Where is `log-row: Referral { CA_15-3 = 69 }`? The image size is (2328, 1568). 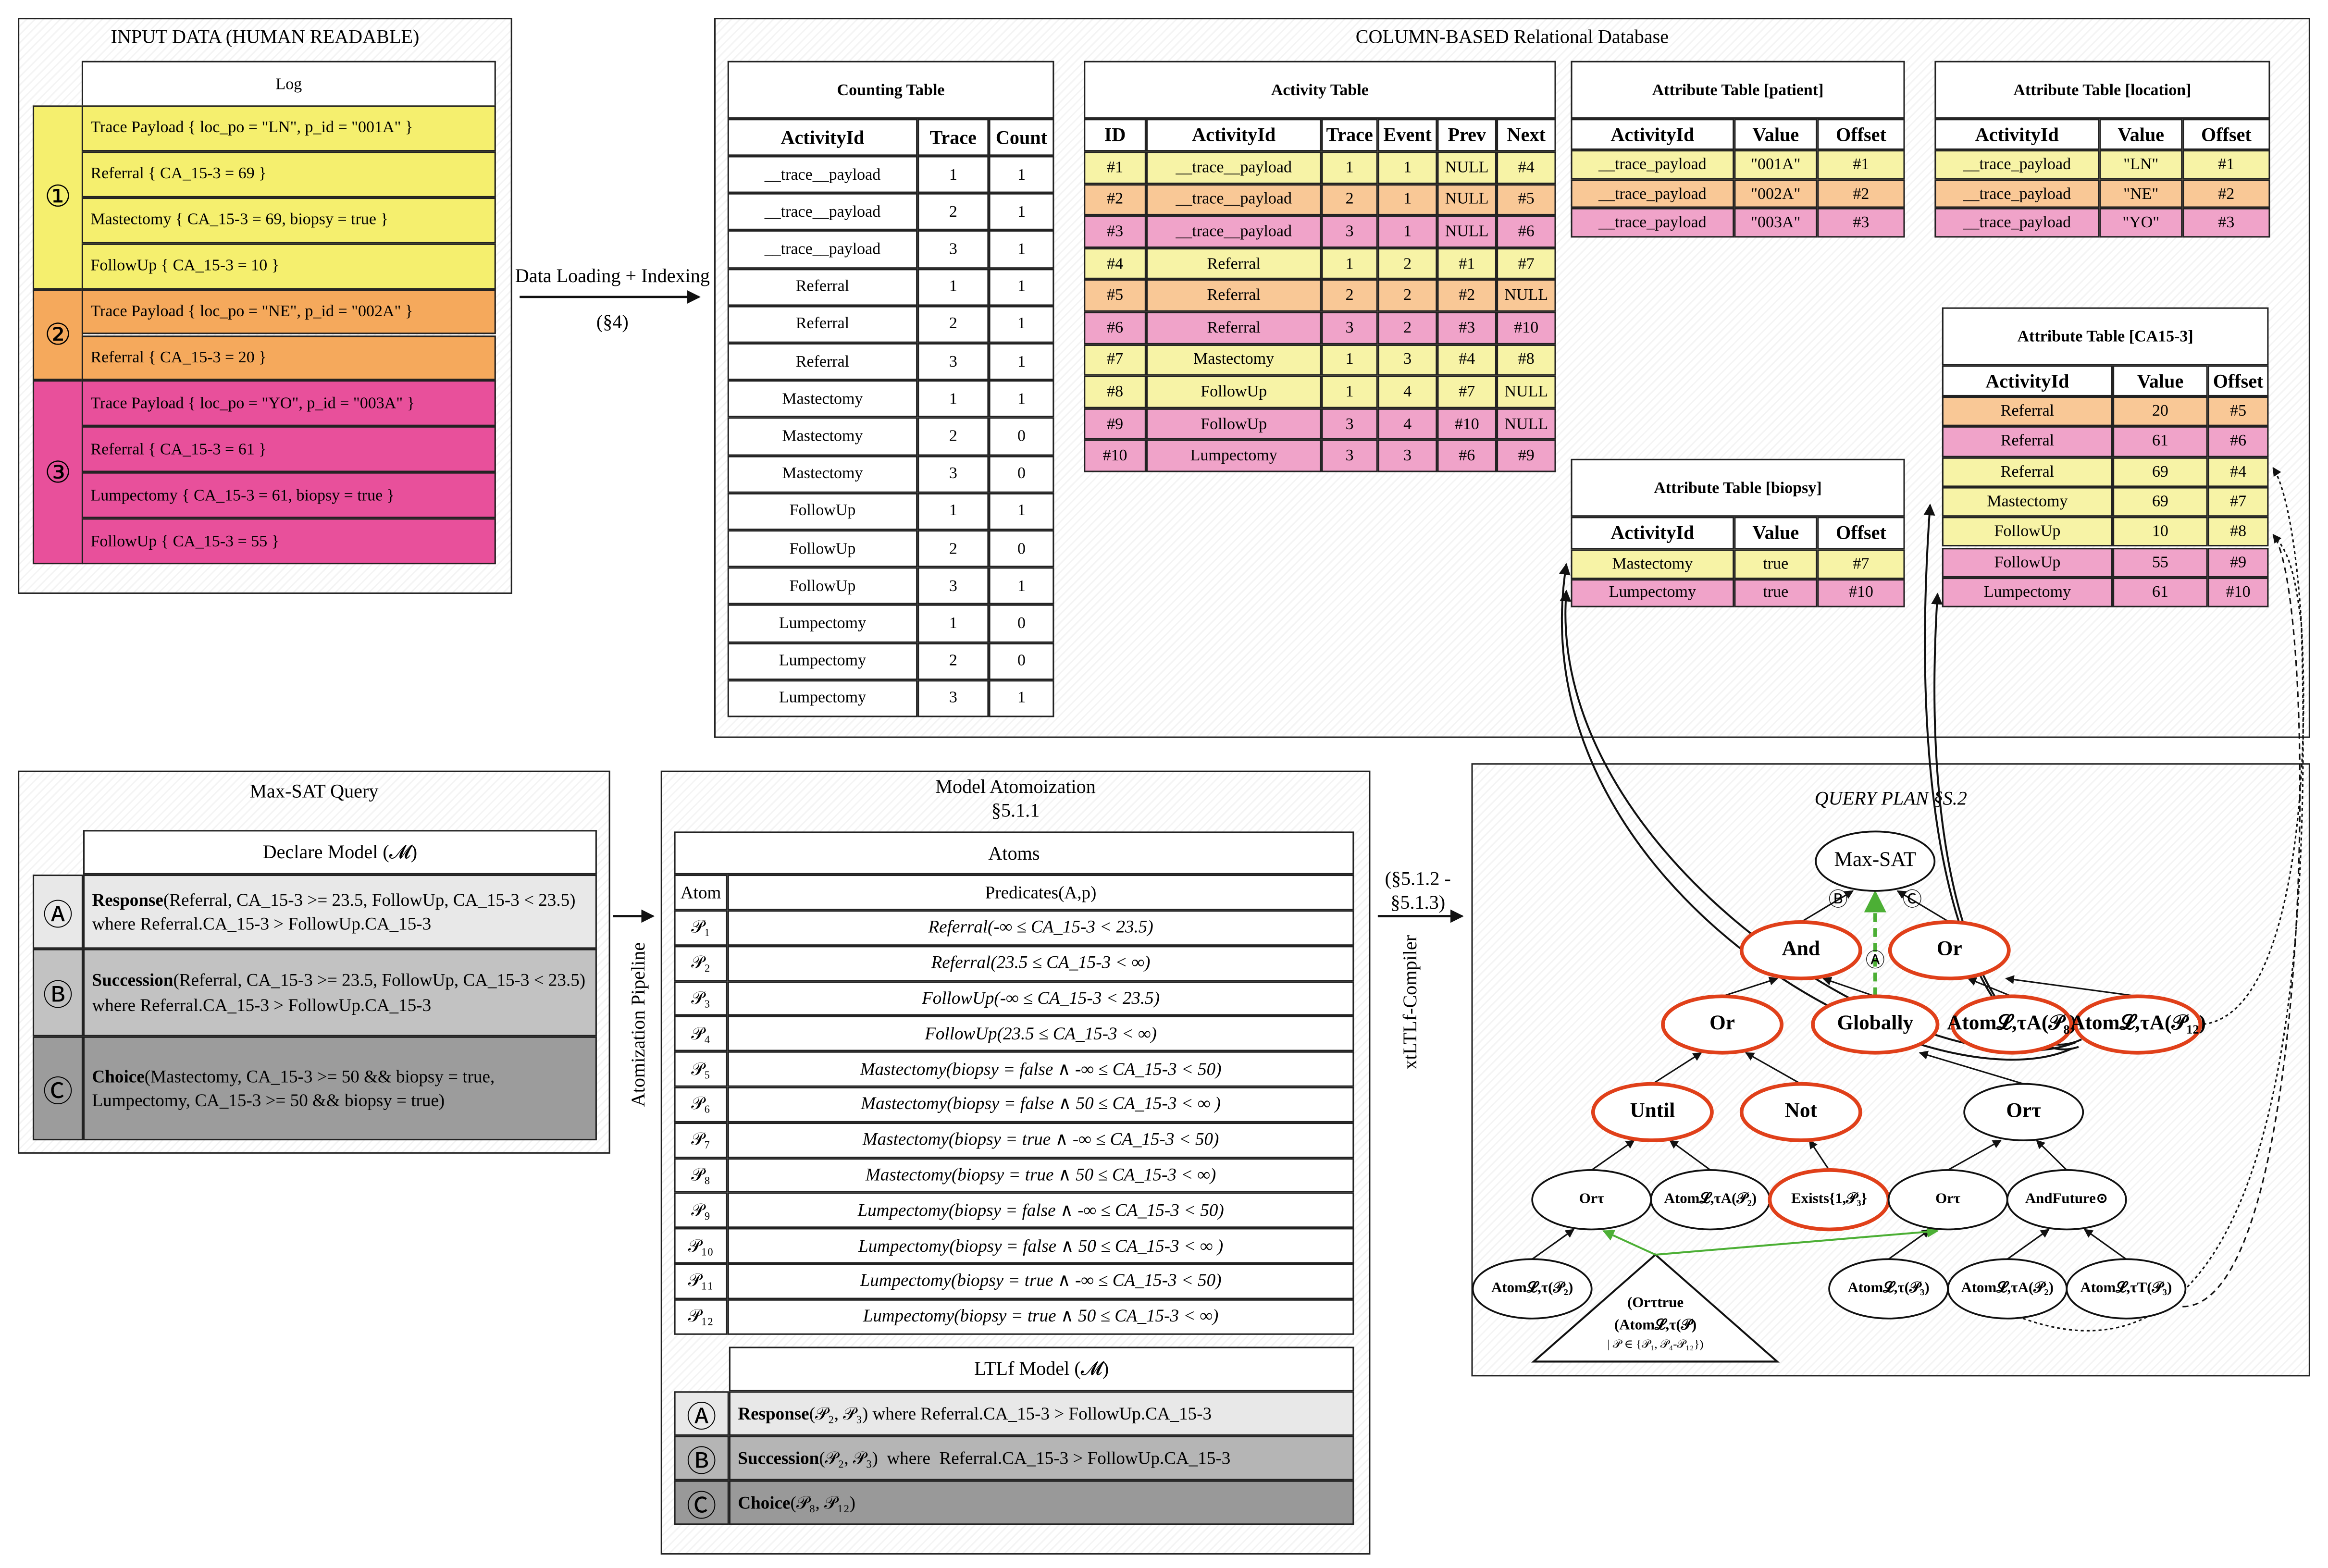 log-row: Referral { CA_15-3 = 69 } is located at coordinates (289, 174).